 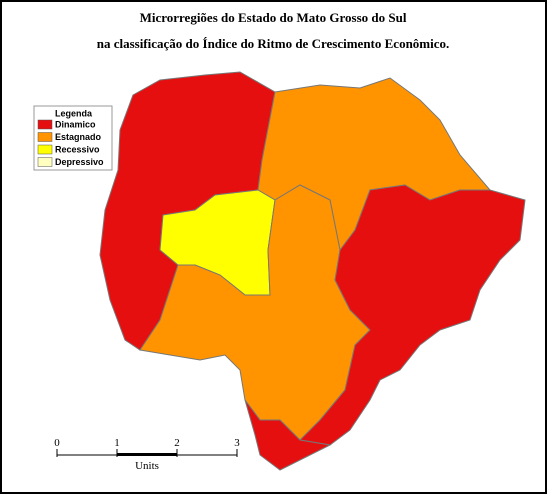 What do you see at coordinates (78, 137) in the screenshot?
I see `legend-label: Estagnado` at bounding box center [78, 137].